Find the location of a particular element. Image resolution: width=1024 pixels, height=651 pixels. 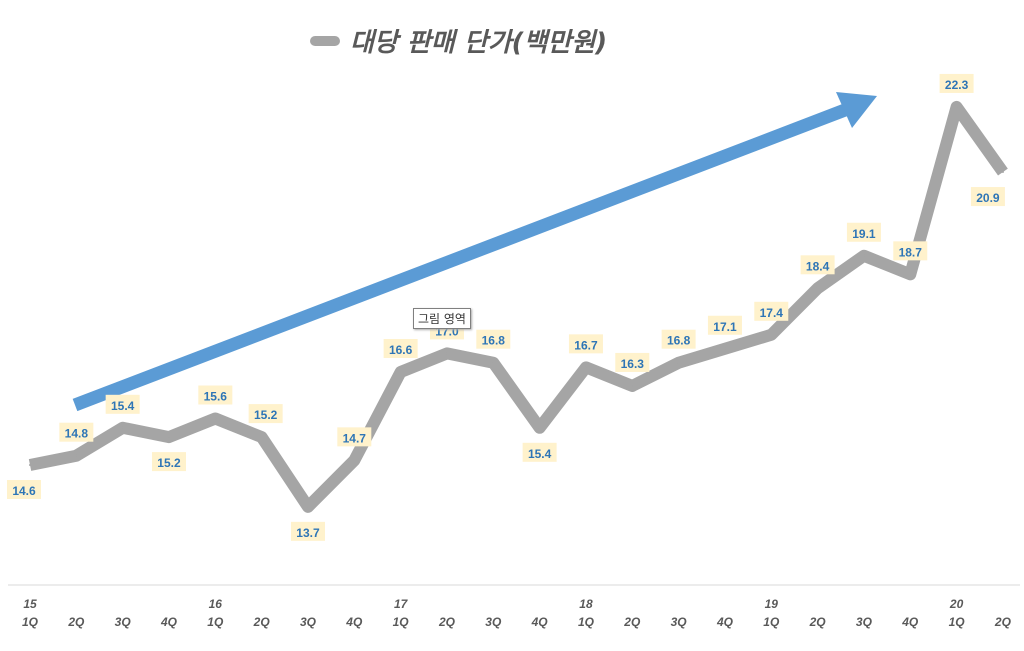

data-label: 15.6 is located at coordinates (216, 397).